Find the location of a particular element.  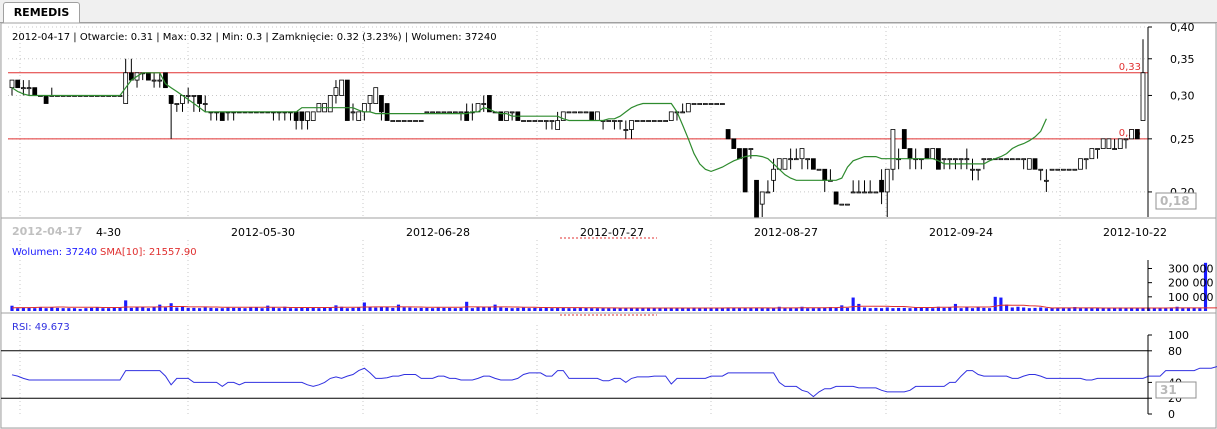

x-tick-label: 2012-06-28 is located at coordinates (438, 232).